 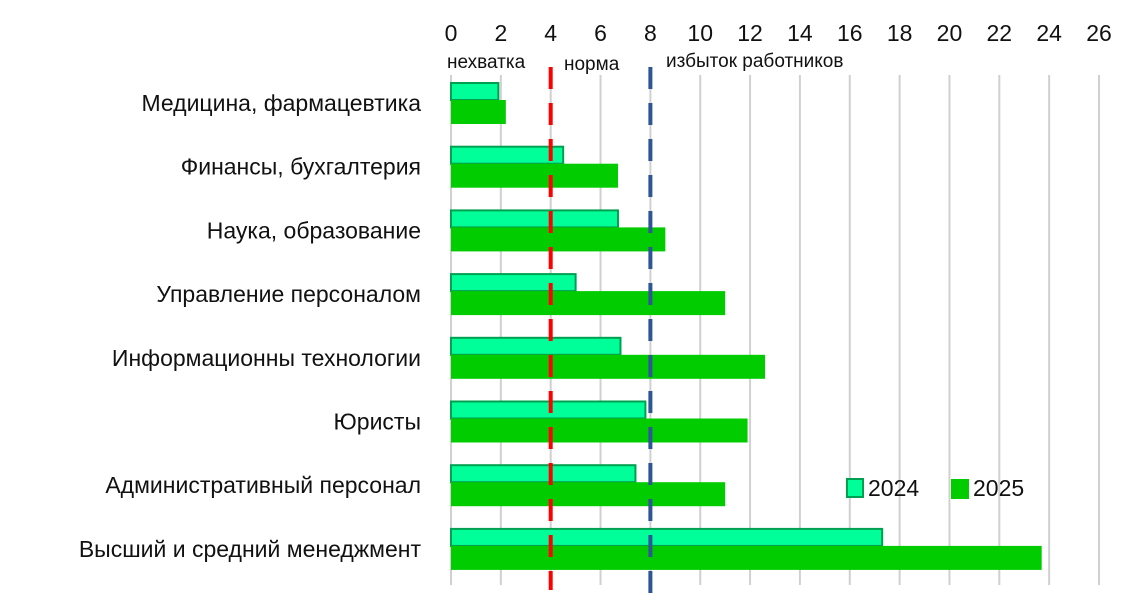 I want to click on annotation-surplus: избыток работников, so click(x=754, y=61).